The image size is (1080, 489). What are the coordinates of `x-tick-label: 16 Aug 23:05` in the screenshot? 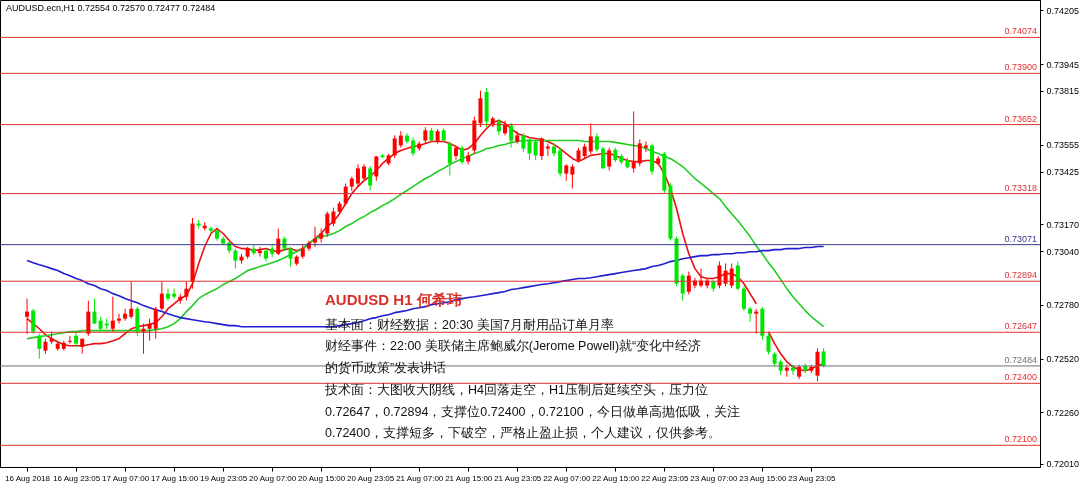 It's located at (77, 478).